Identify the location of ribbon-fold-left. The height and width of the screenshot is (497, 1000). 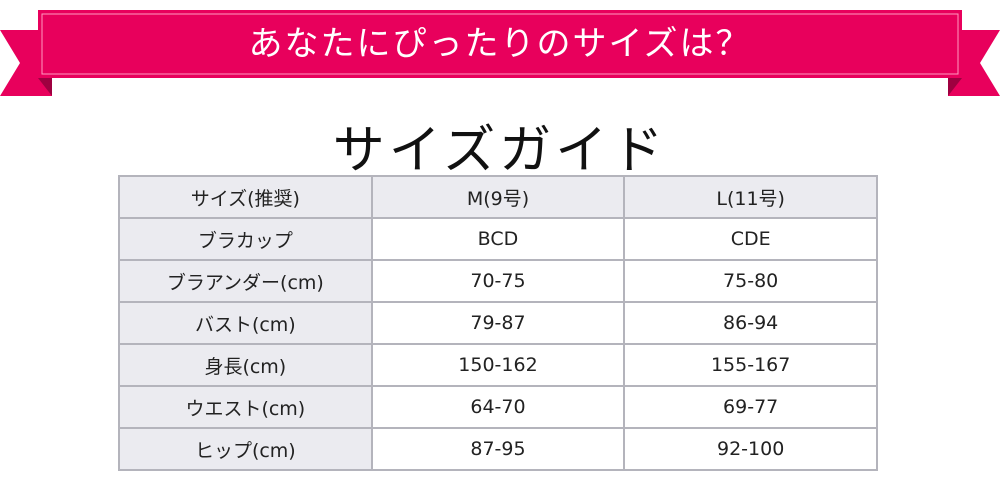
(45, 87).